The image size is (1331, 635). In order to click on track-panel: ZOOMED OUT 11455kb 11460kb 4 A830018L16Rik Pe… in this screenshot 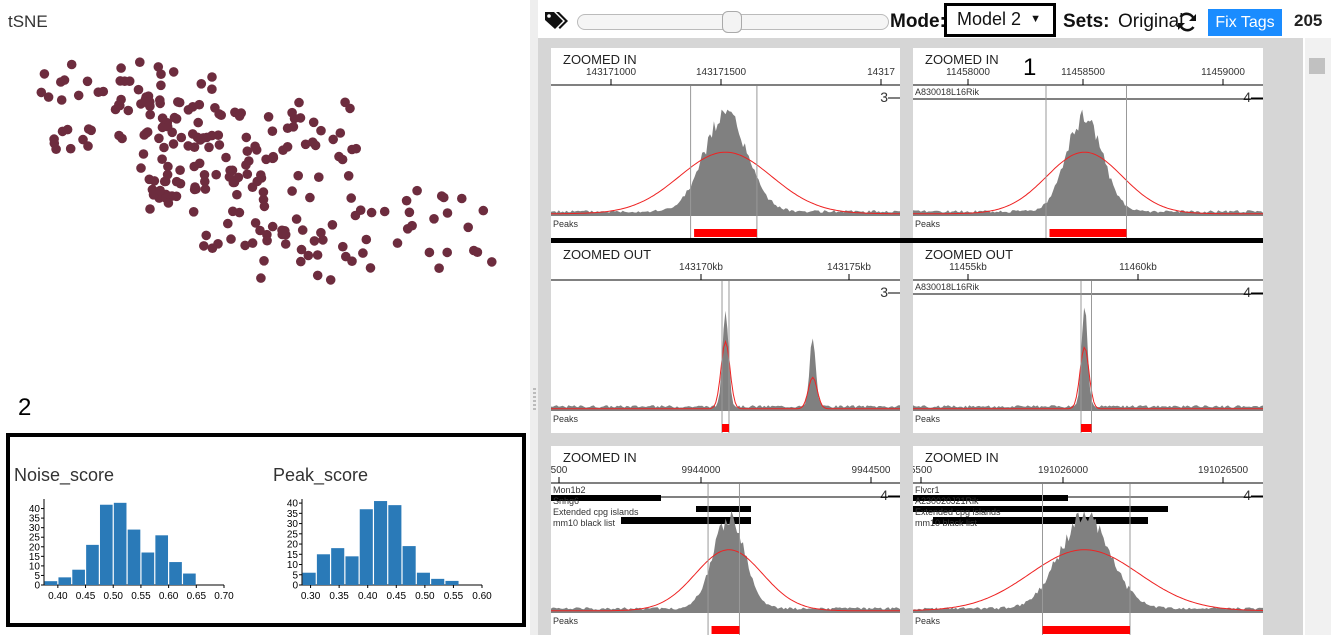, I will do `click(1088, 338)`.